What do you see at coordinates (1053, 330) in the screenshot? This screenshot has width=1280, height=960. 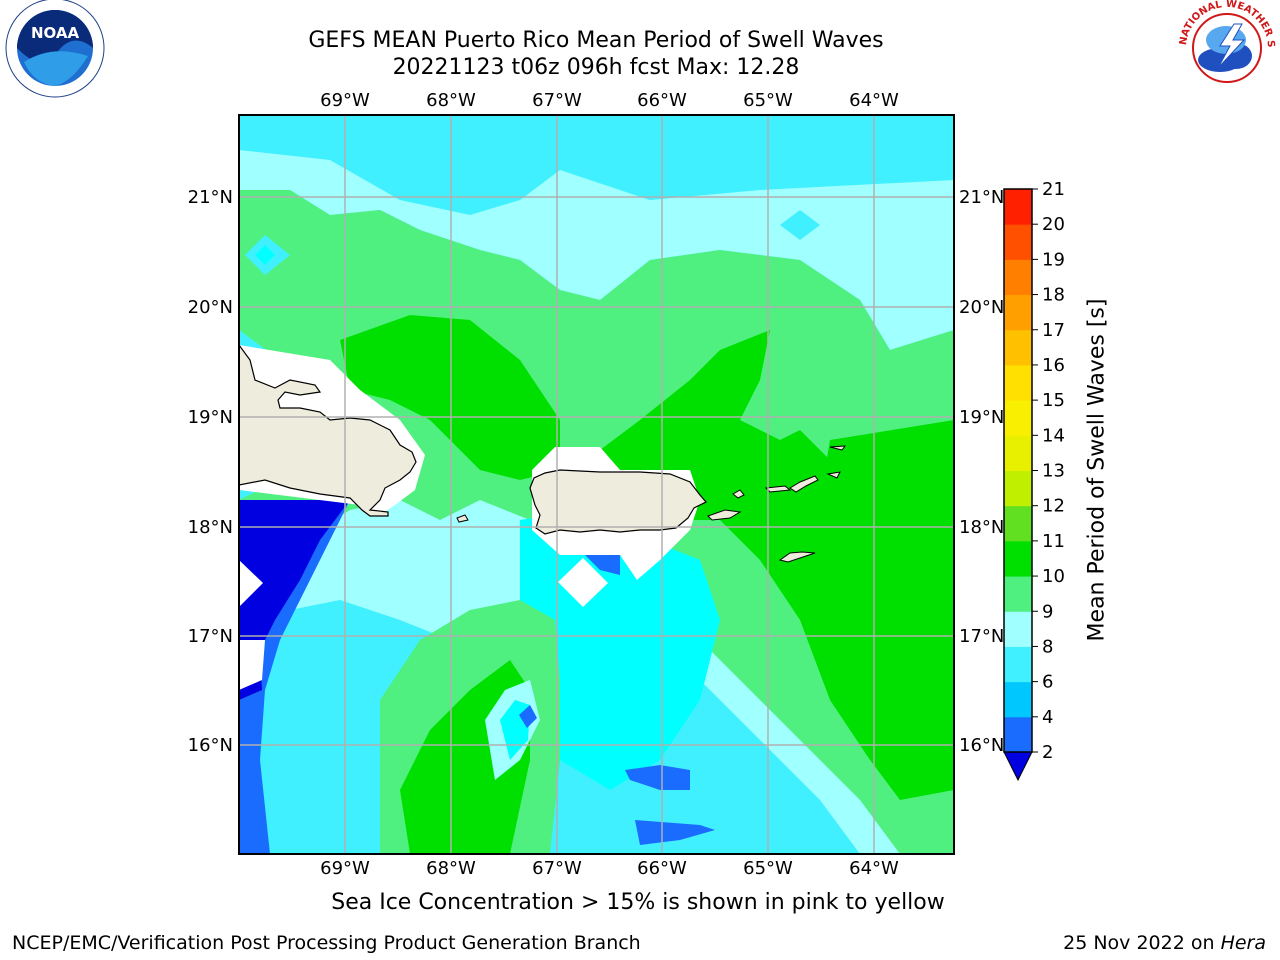 I see `colorbar-tick-label: 17` at bounding box center [1053, 330].